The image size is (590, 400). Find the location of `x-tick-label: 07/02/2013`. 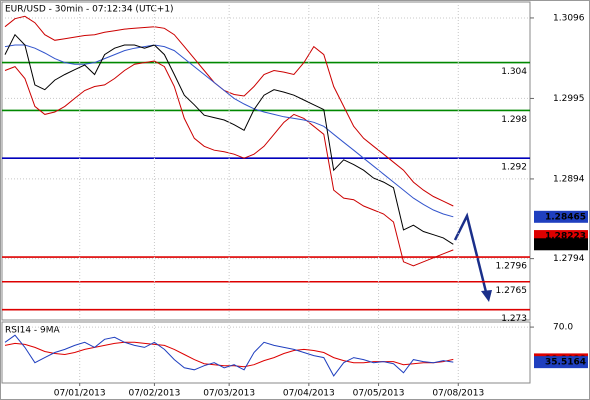

x-tick-label: 07/02/2013 is located at coordinates (154, 394).